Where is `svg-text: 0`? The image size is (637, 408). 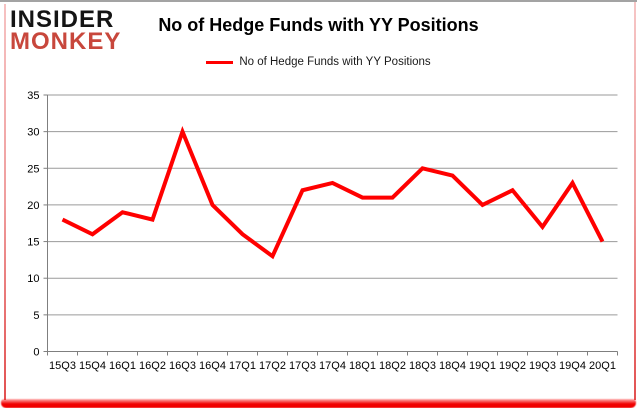
svg-text: 0 is located at coordinates (36, 353).